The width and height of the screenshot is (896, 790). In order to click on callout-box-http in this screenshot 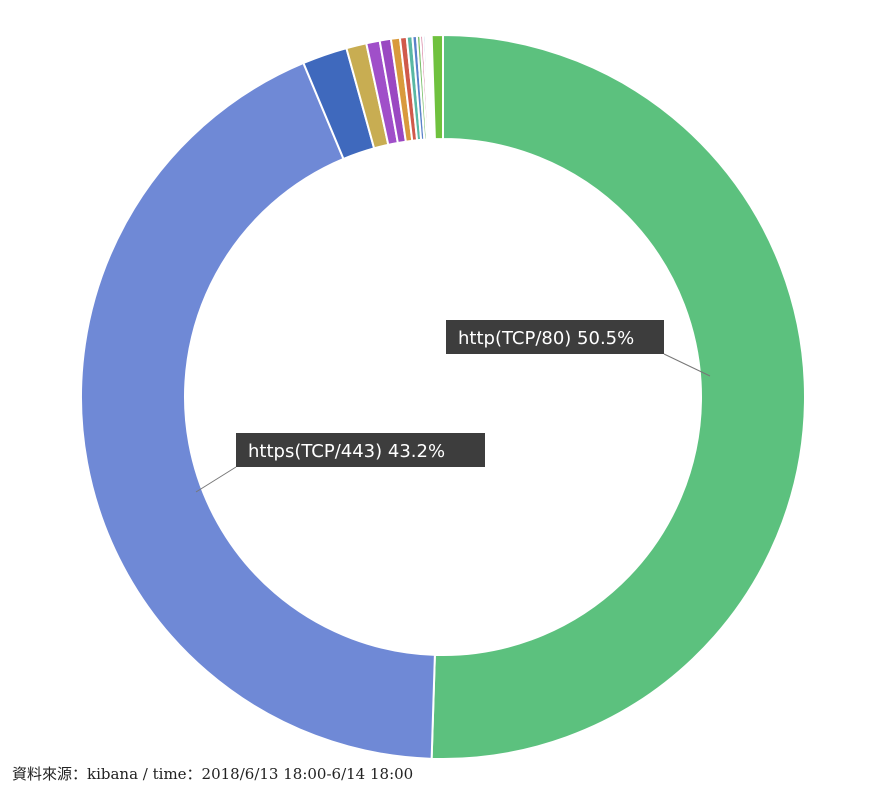, I will do `click(555, 337)`.